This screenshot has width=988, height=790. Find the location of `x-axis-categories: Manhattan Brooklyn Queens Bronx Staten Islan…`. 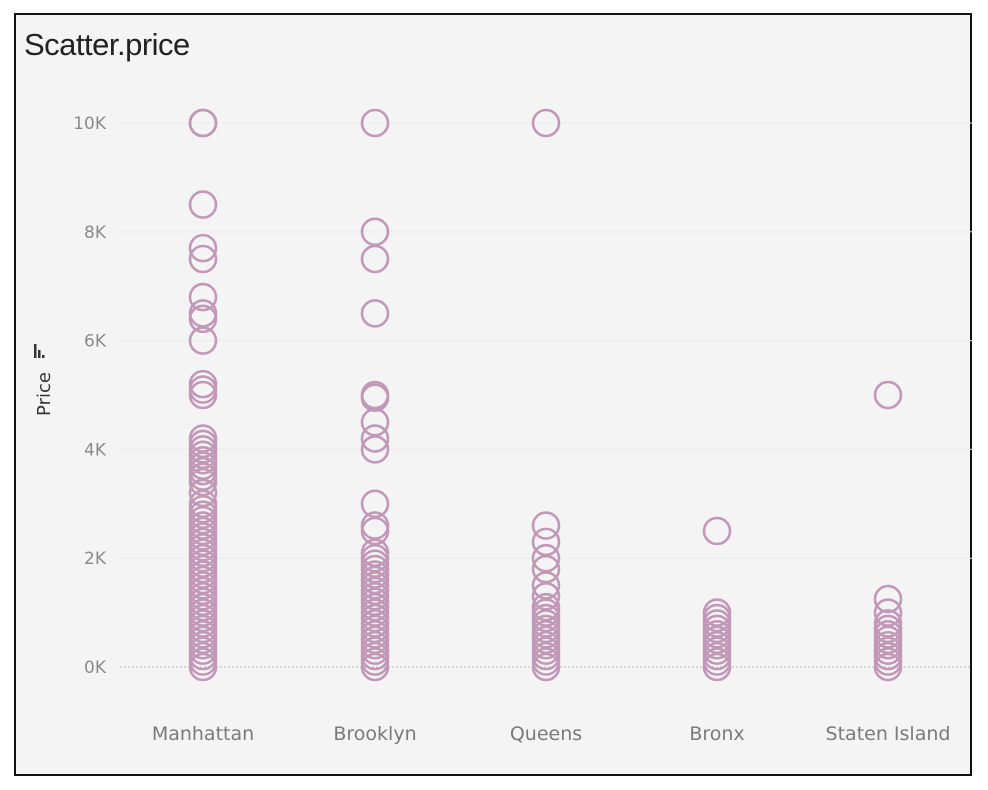

x-axis-categories: Manhattan Brooklyn Queens Bronx Staten Islan… is located at coordinates (551, 734).